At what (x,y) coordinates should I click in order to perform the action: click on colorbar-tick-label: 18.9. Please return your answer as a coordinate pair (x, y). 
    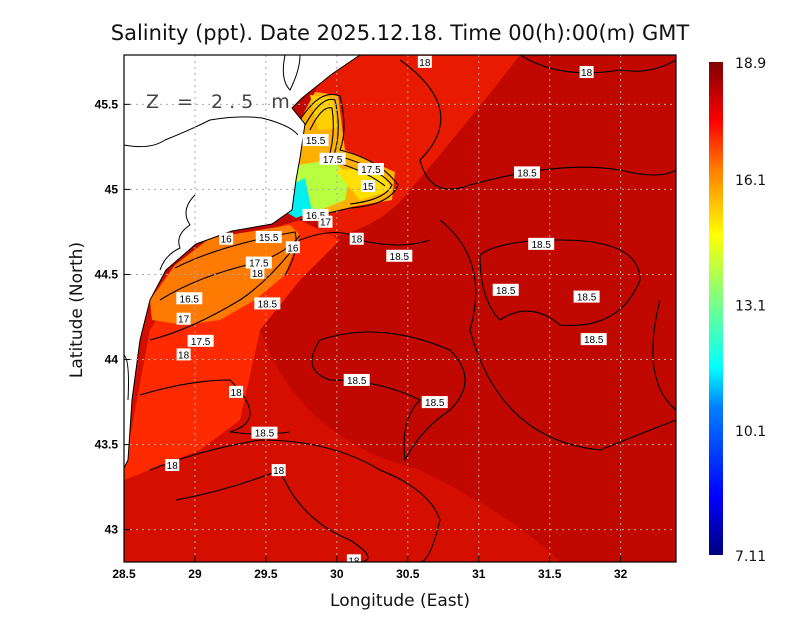
    Looking at the image, I should click on (750, 64).